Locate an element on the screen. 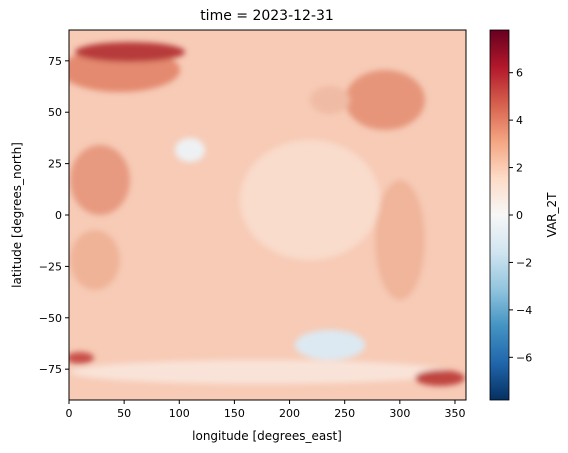 Image resolution: width=568 pixels, height=453 pixels. x-tick-label: 300 is located at coordinates (399, 413).